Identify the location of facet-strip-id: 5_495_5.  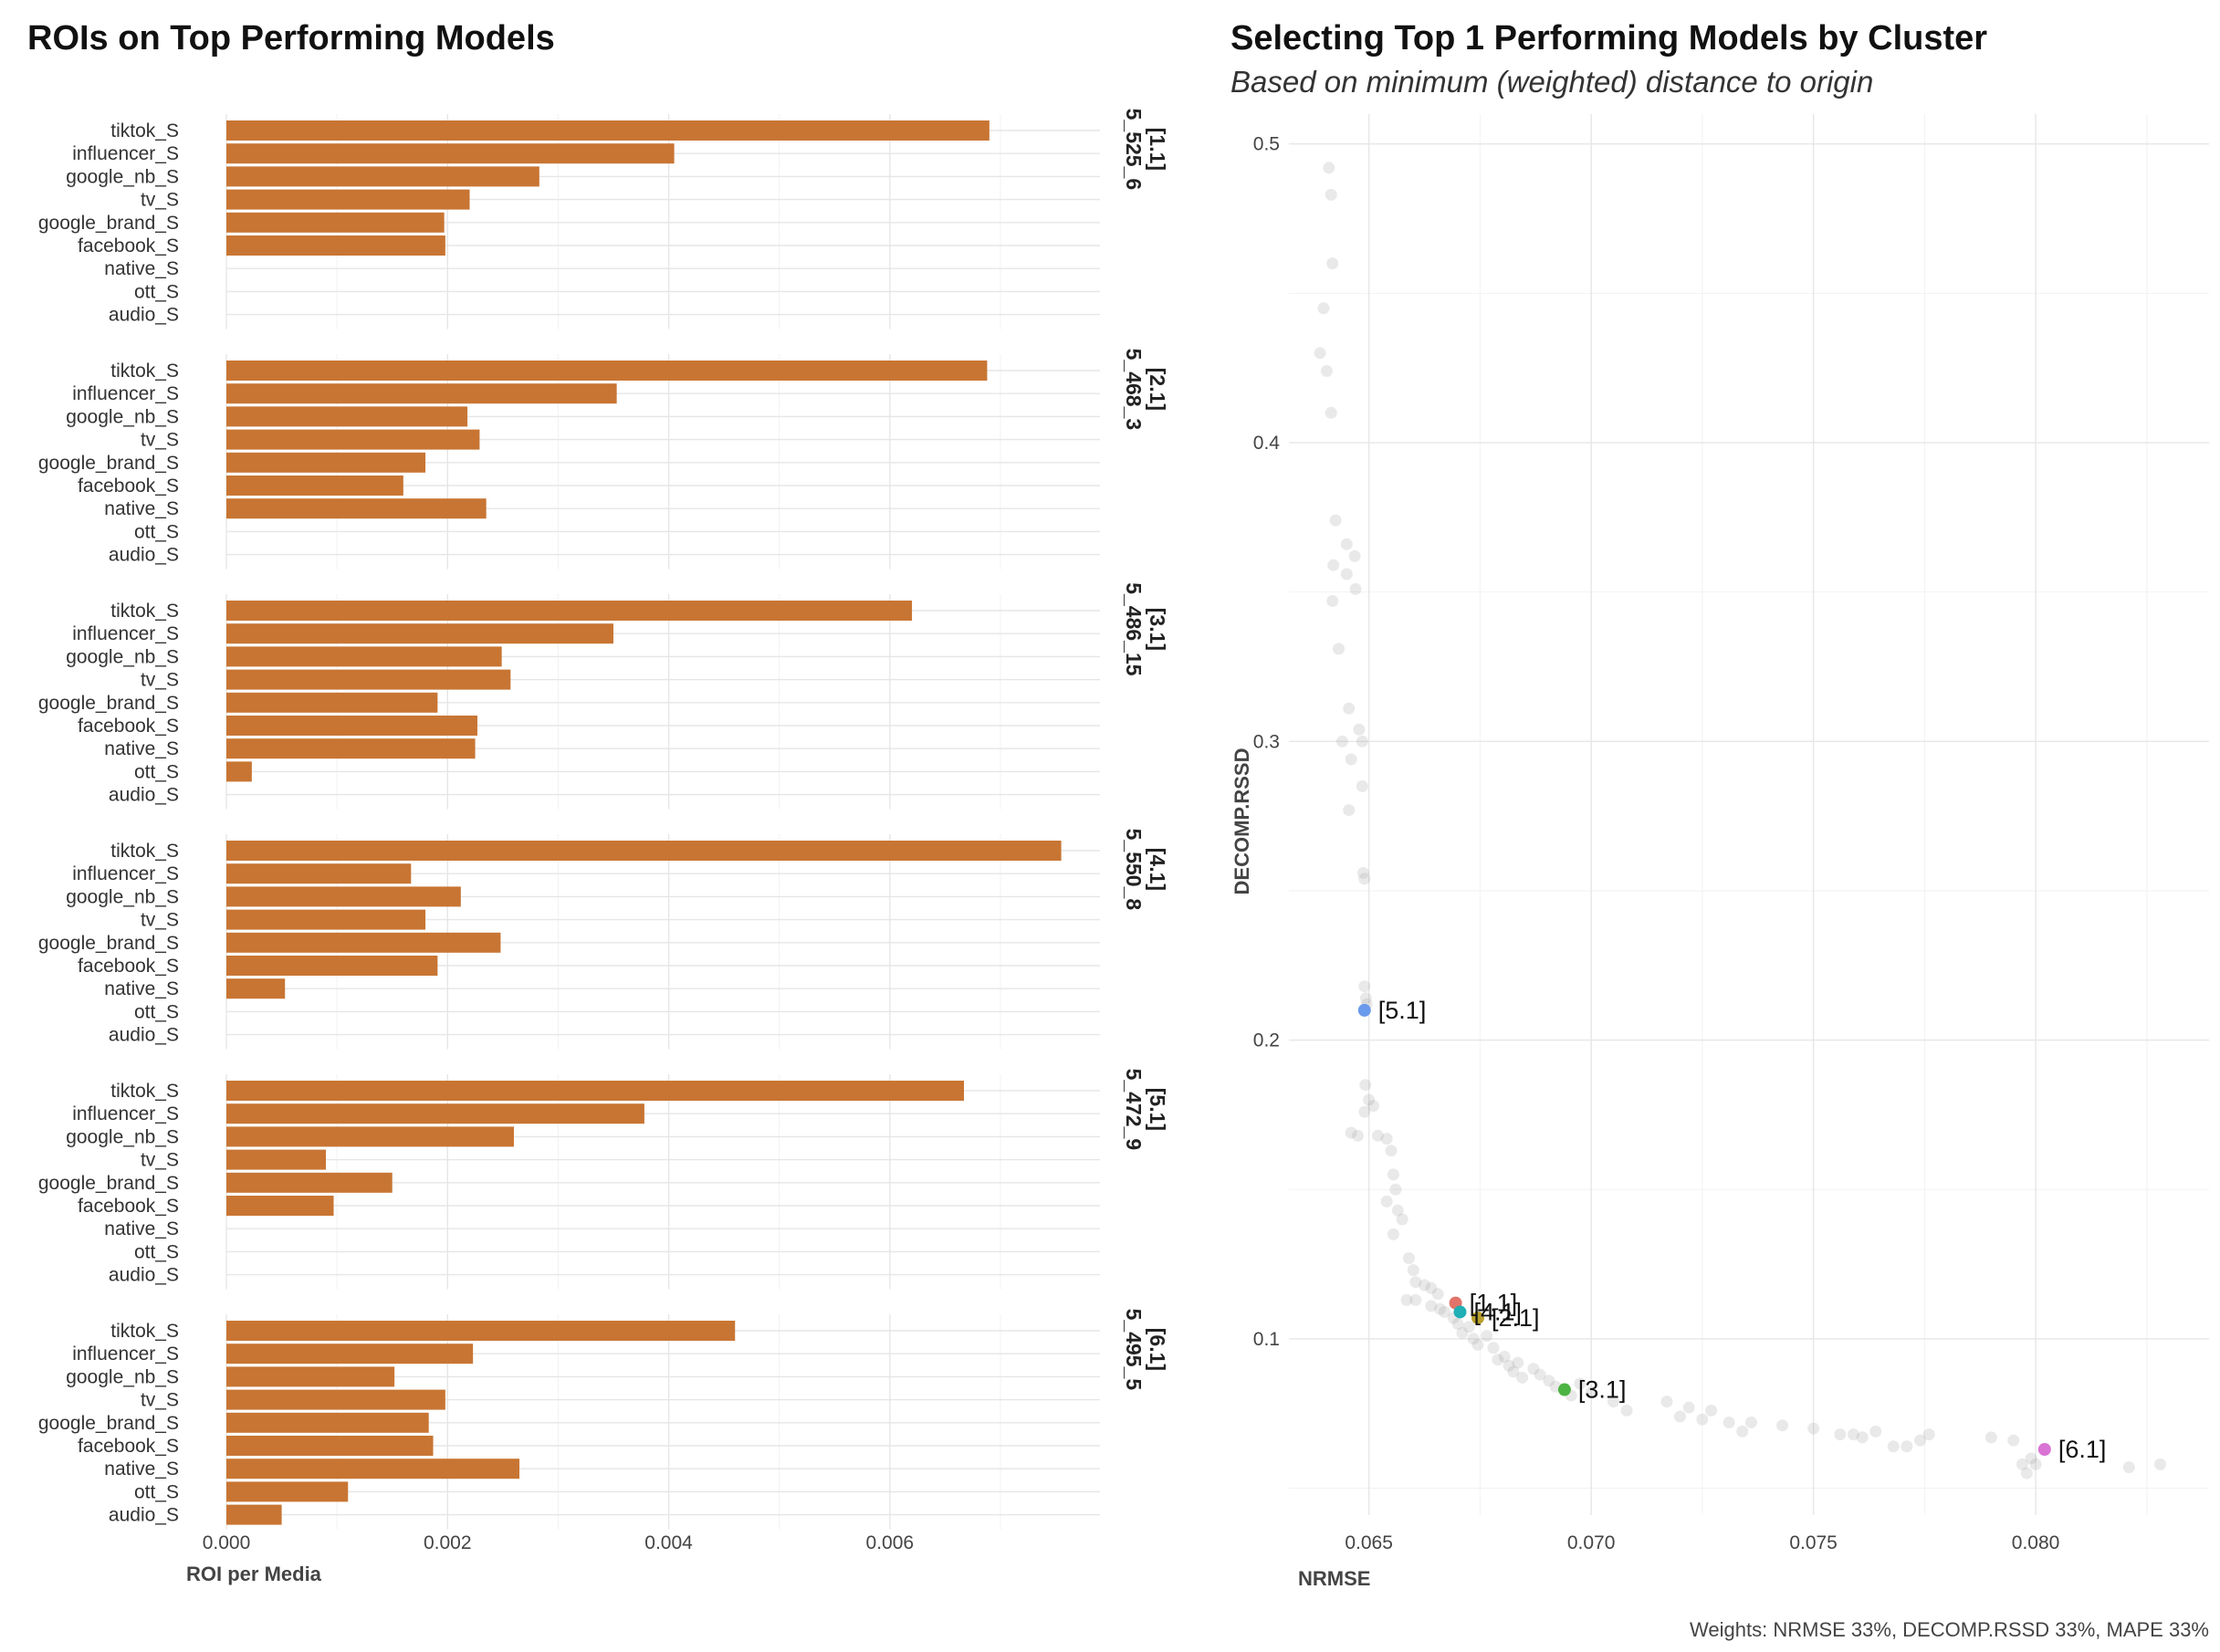
(1134, 1350).